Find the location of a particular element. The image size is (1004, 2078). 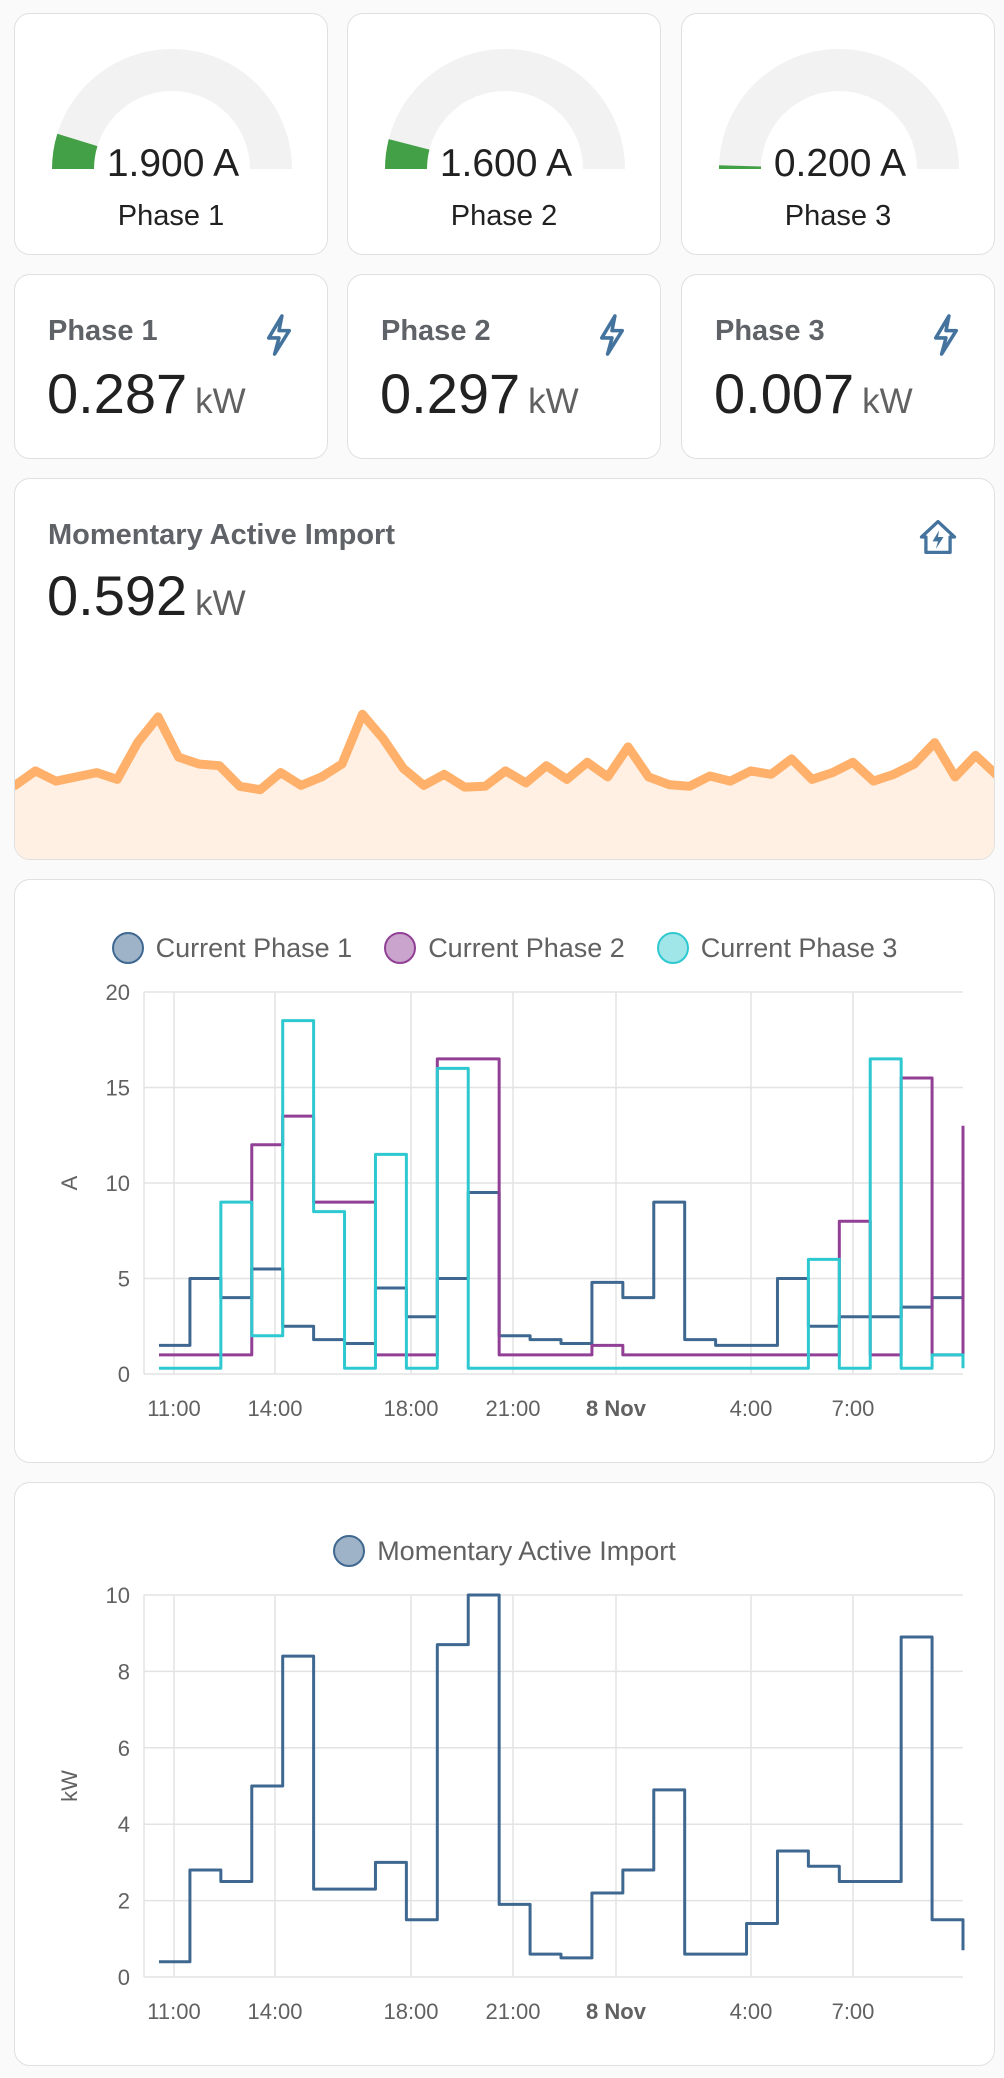

tile-value: 0.007 kW is located at coordinates (813, 393).